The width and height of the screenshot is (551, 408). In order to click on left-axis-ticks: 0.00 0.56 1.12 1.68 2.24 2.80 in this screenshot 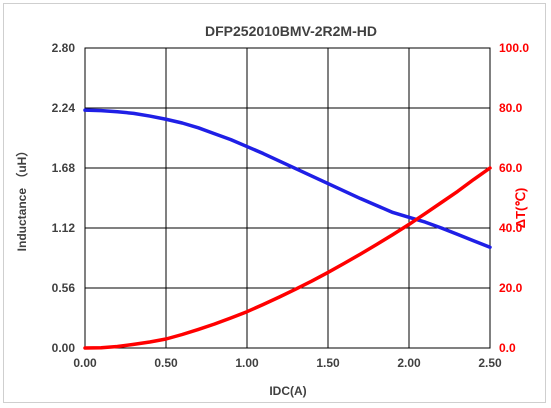, I will do `click(64, 198)`.